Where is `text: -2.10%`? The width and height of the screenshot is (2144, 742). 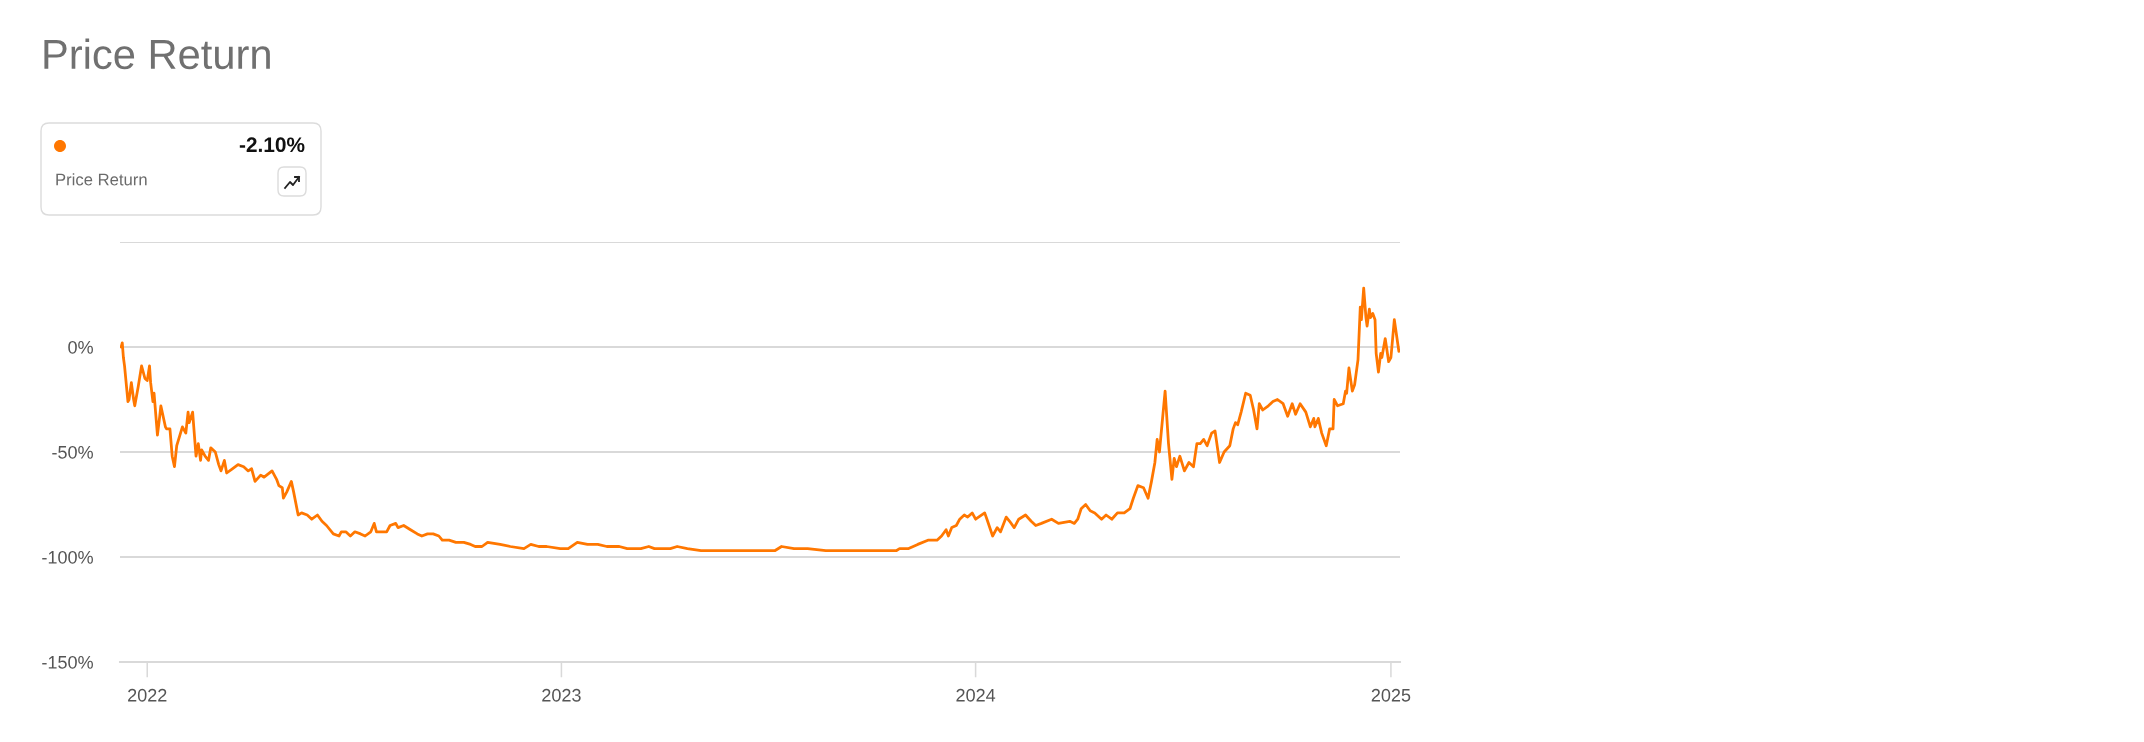 text: -2.10% is located at coordinates (272, 145).